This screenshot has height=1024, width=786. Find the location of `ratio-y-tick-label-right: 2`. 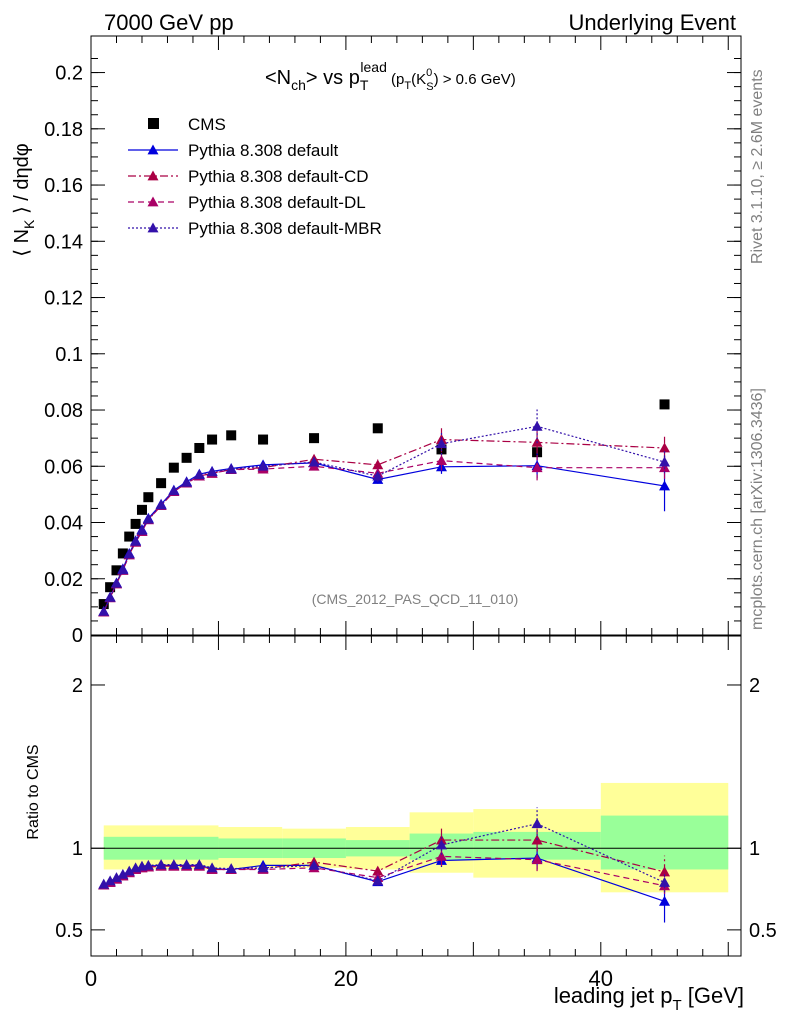

ratio-y-tick-label-right: 2 is located at coordinates (754, 686).